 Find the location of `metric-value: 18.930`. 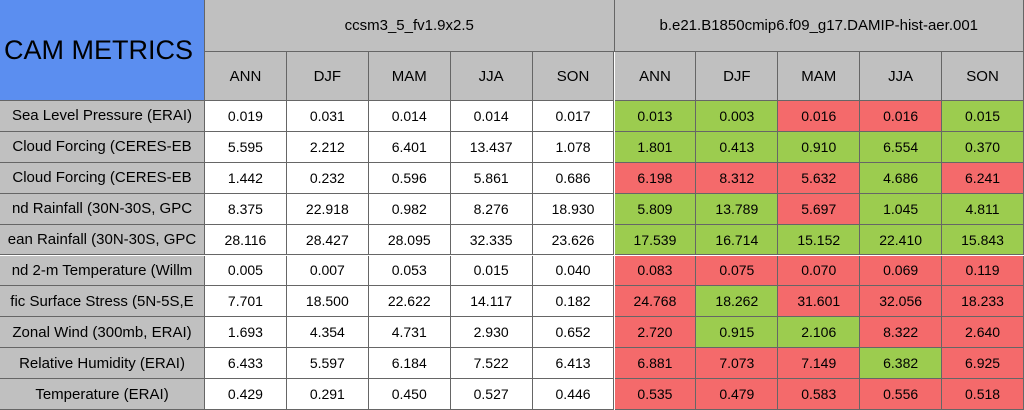

metric-value: 18.930 is located at coordinates (573, 209).